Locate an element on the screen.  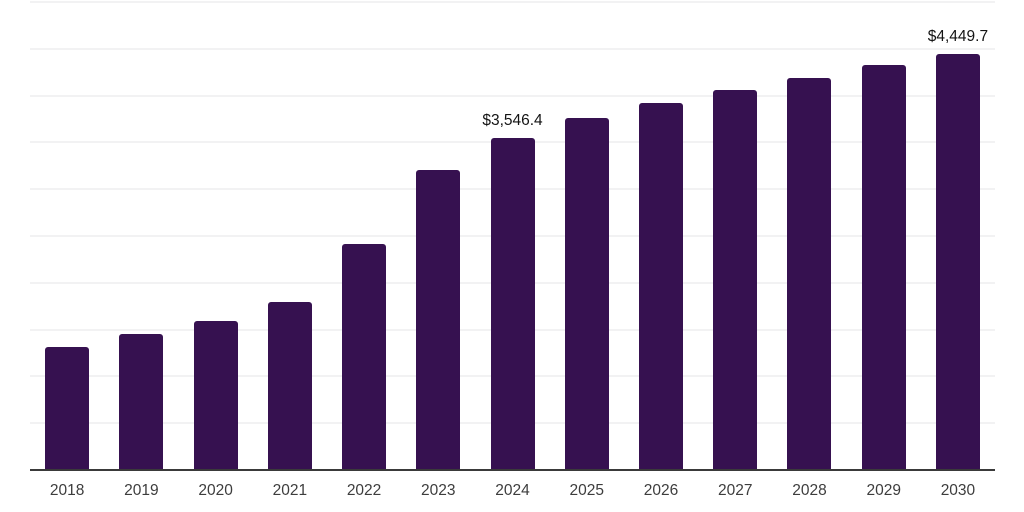
x-tick-label-2029: 2029 is located at coordinates (883, 490).